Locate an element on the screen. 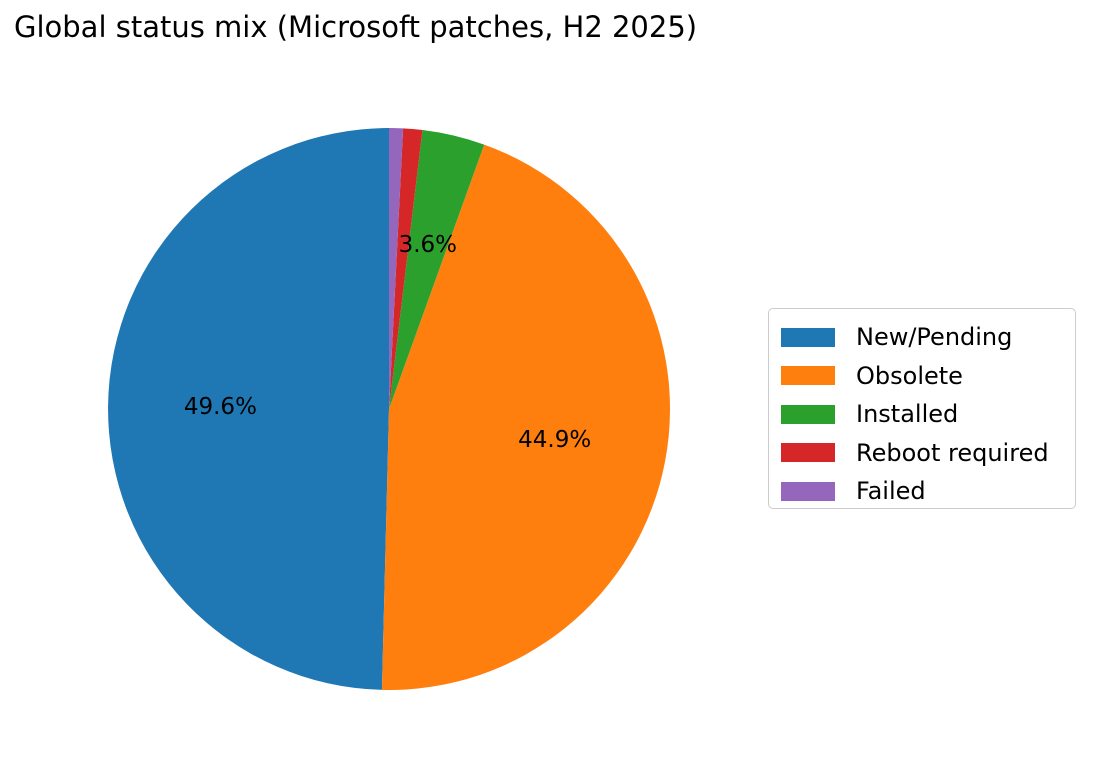  slice-label-new-pending: 49.6% is located at coordinates (220, 407).